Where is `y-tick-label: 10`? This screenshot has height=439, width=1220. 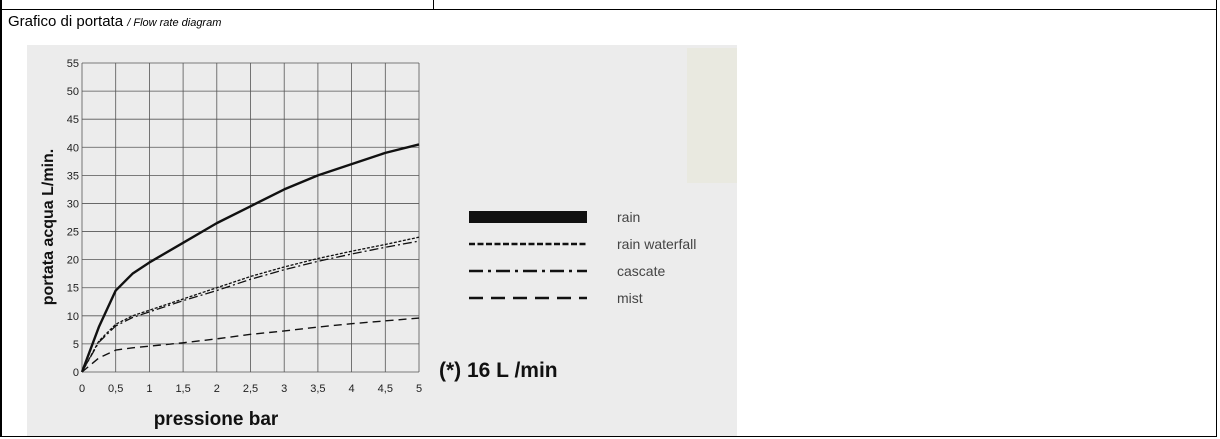
y-tick-label: 10 is located at coordinates (73, 317).